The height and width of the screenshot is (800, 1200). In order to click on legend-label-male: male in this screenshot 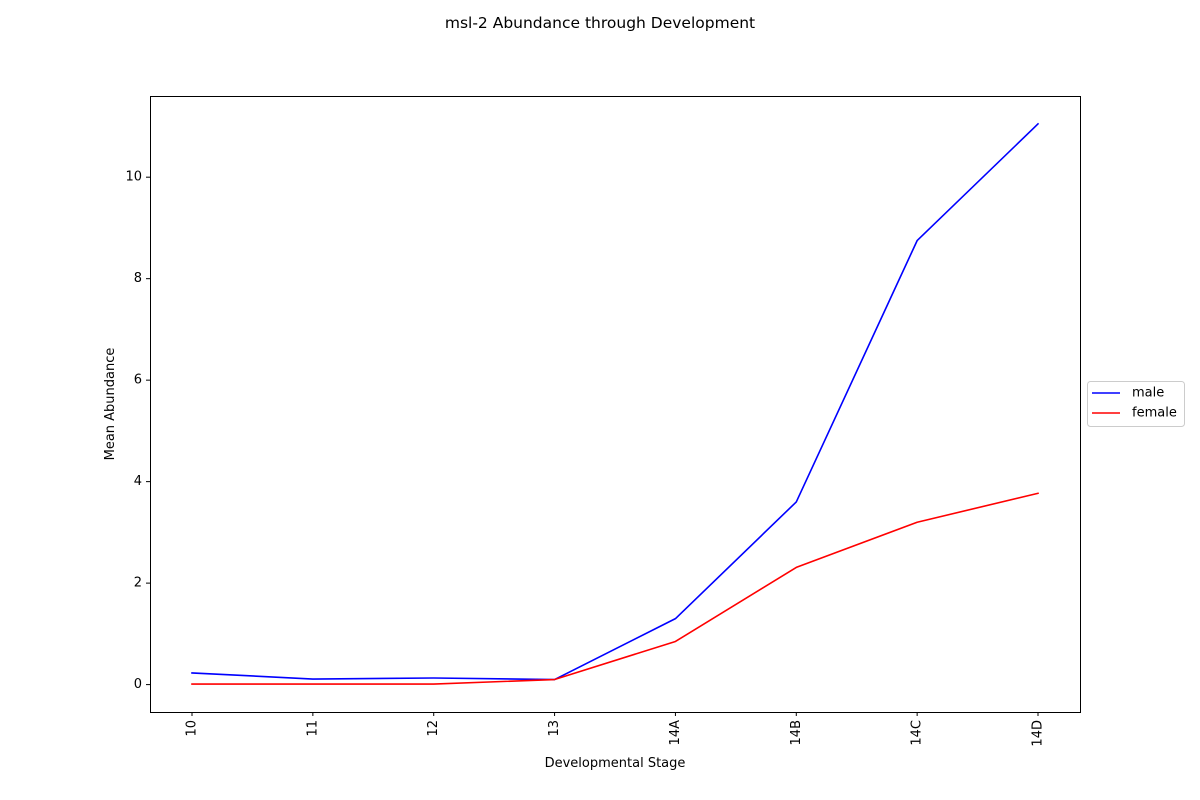, I will do `click(1148, 393)`.